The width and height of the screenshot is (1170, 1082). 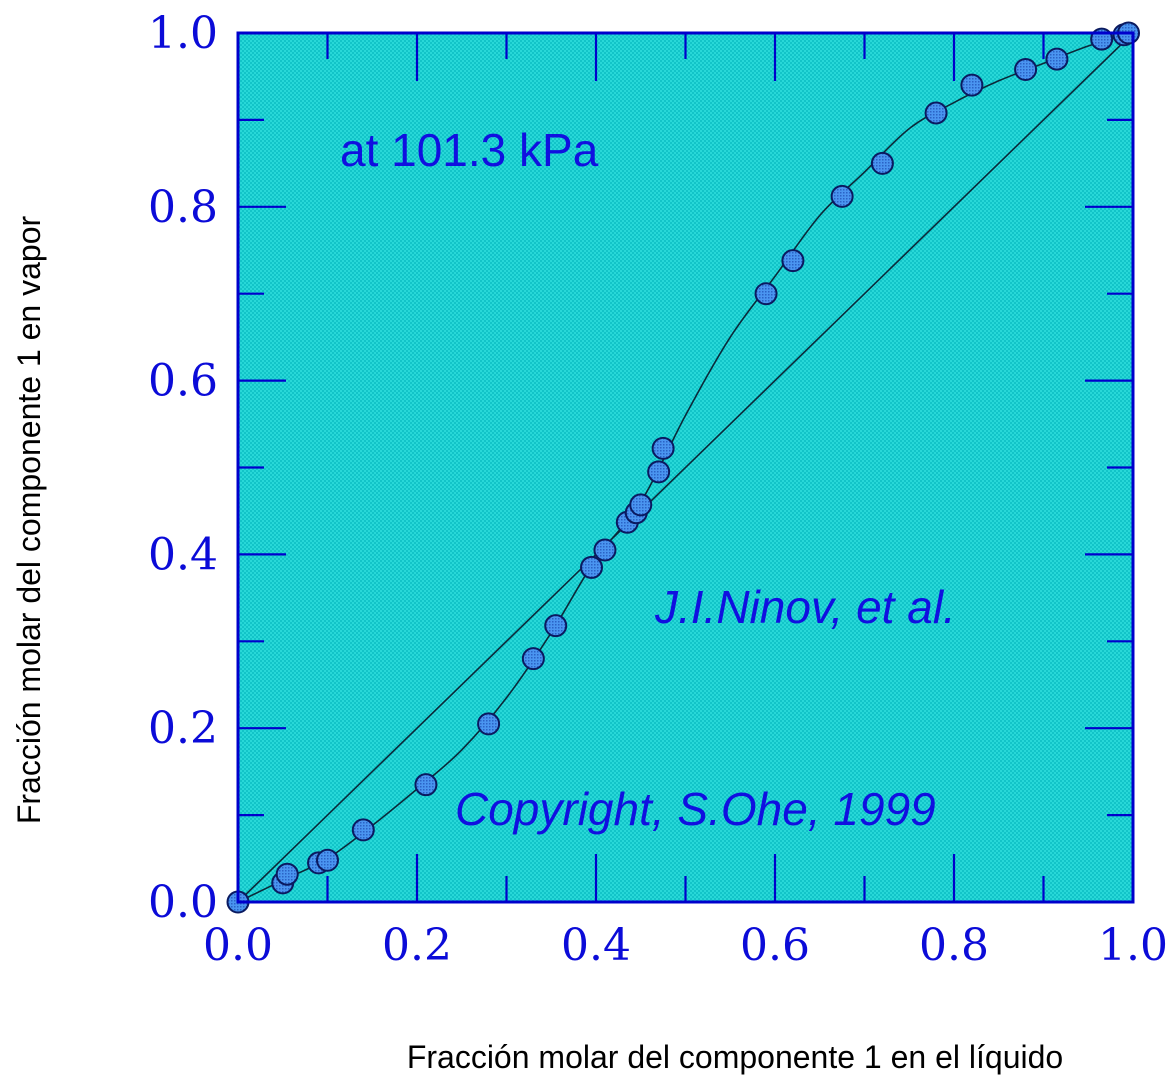 I want to click on x-tick-label: 0.4, so click(x=596, y=945).